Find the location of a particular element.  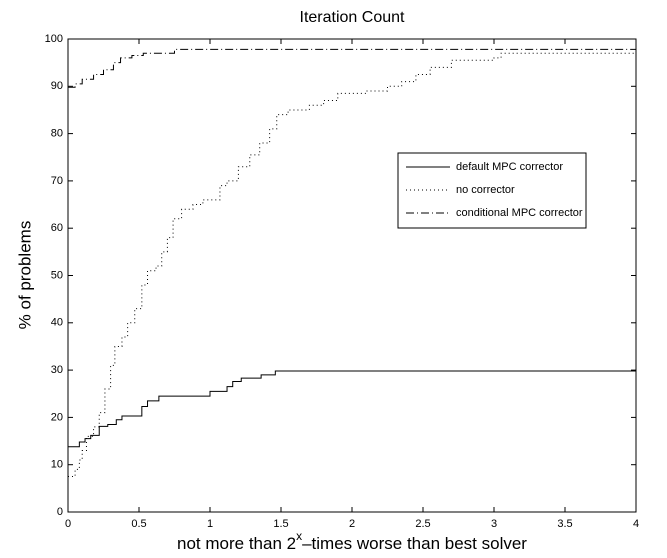

x-tick-label: 2 is located at coordinates (352, 524).